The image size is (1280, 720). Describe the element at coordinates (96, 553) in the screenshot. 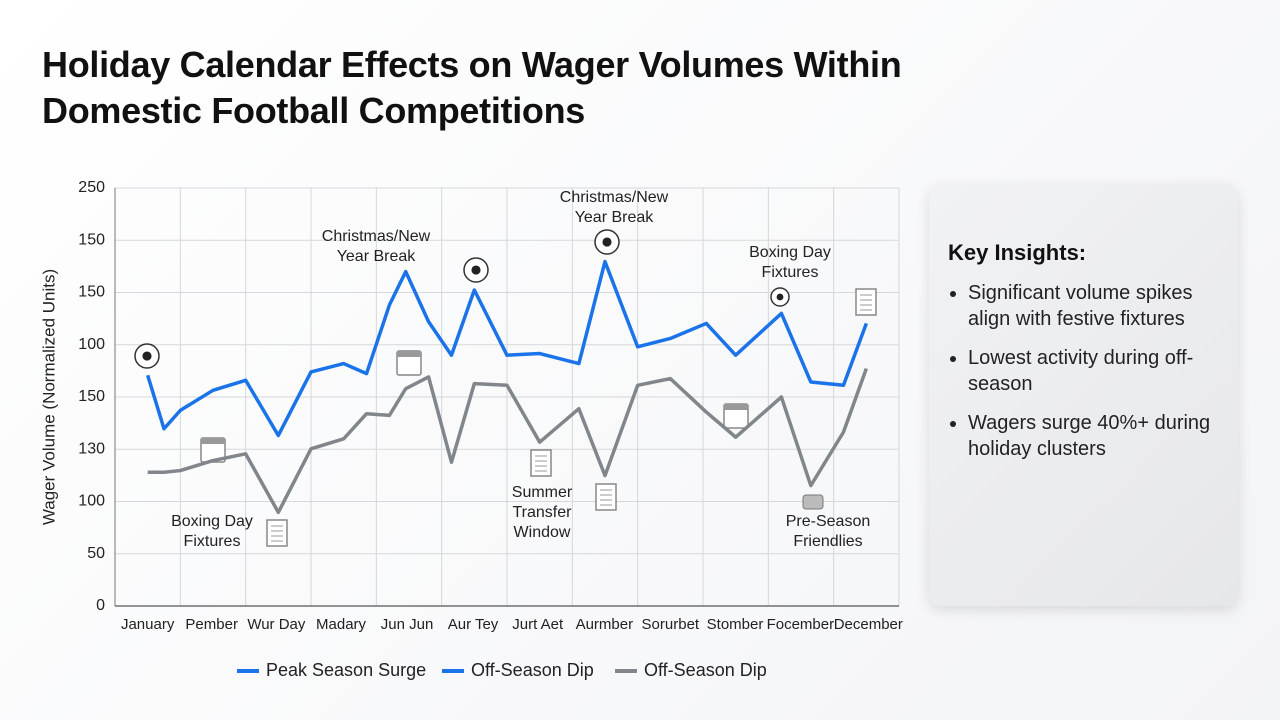

I see `y-tick-label: 50` at that location.